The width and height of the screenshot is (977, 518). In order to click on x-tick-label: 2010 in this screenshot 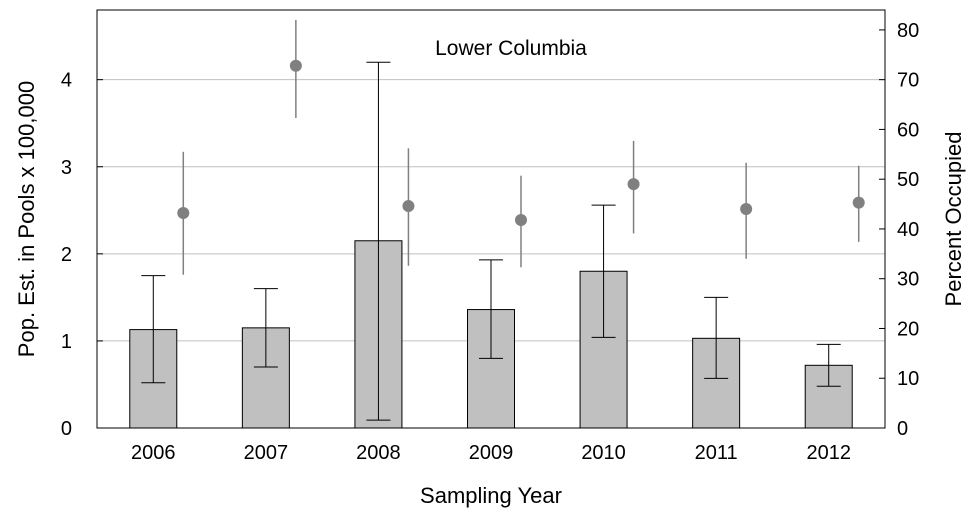, I will do `click(603, 453)`.